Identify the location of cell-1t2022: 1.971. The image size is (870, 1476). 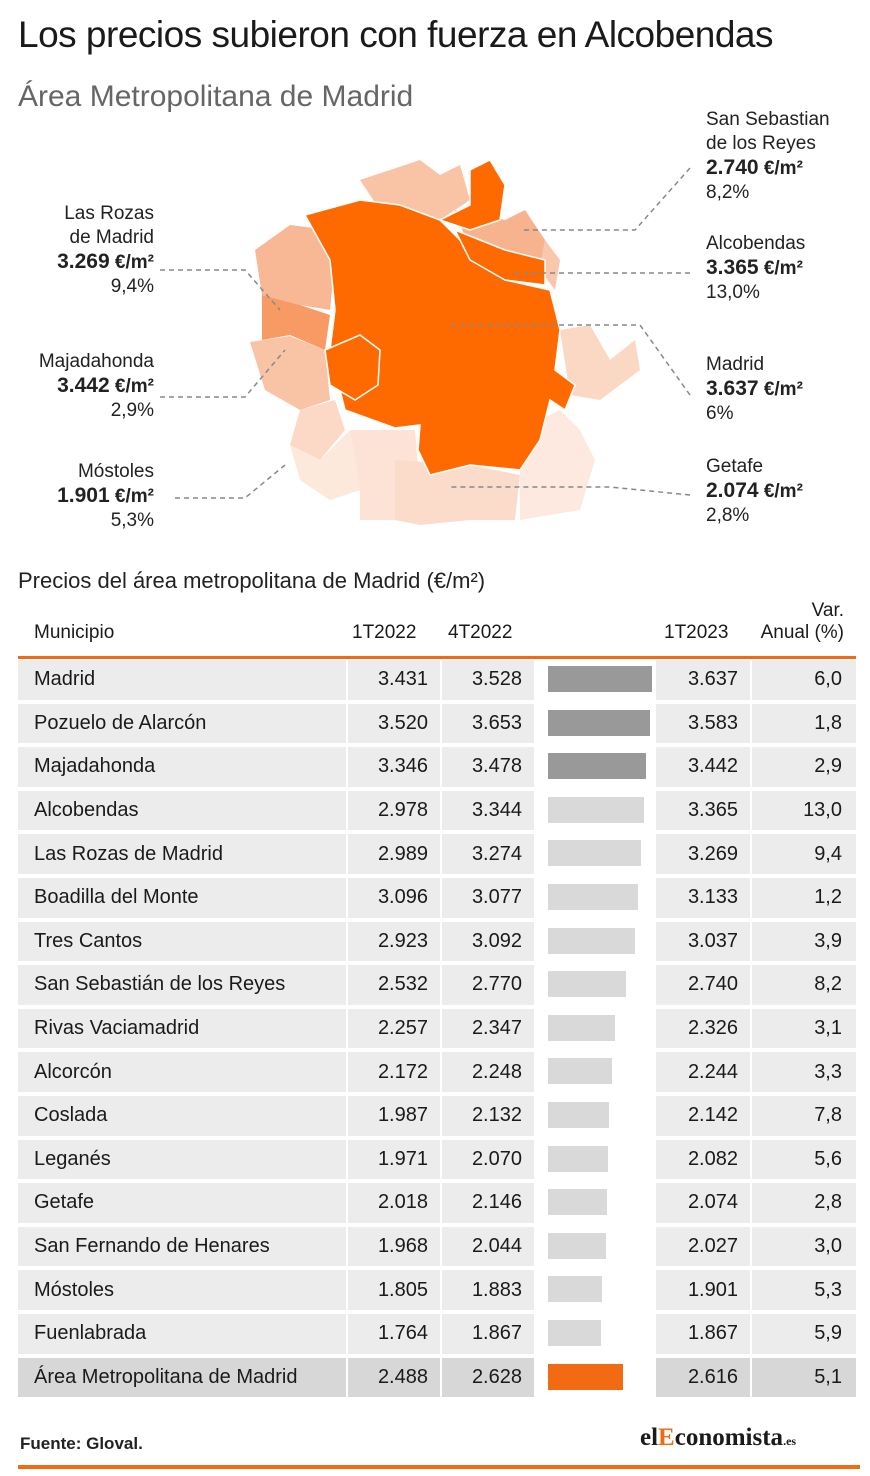
(394, 1159).